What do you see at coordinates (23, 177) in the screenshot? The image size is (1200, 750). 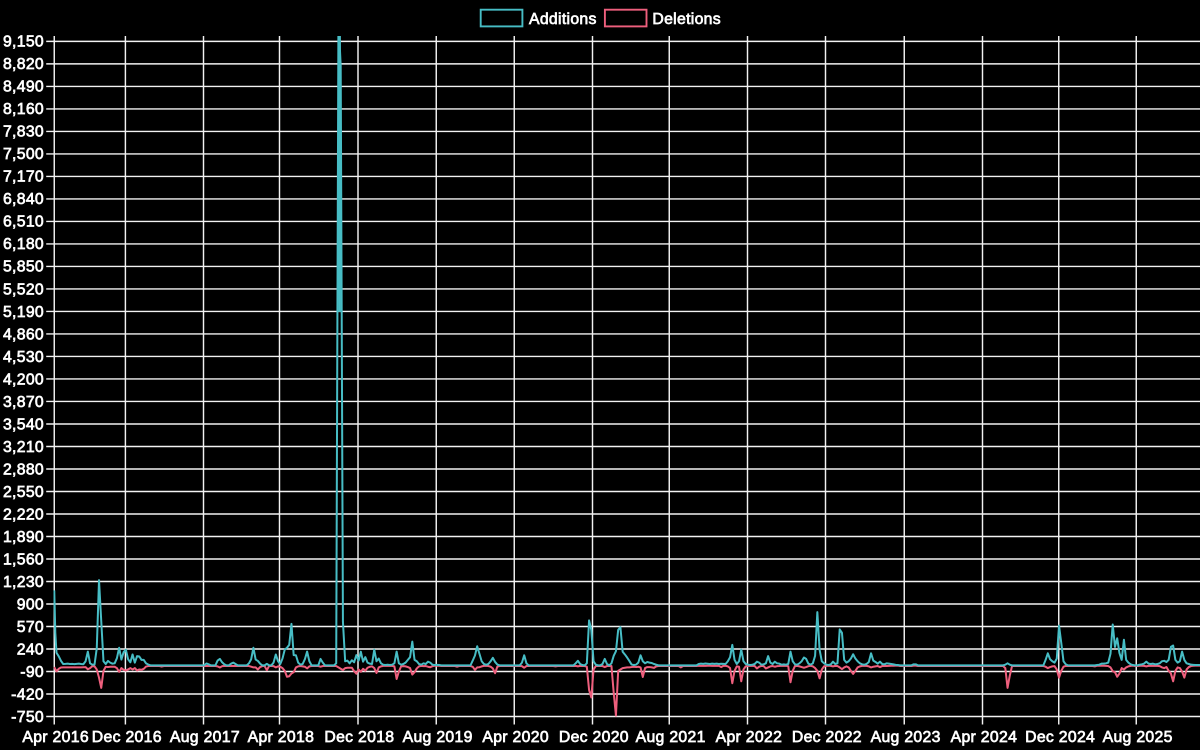 I see `svg-text: 7,170` at bounding box center [23, 177].